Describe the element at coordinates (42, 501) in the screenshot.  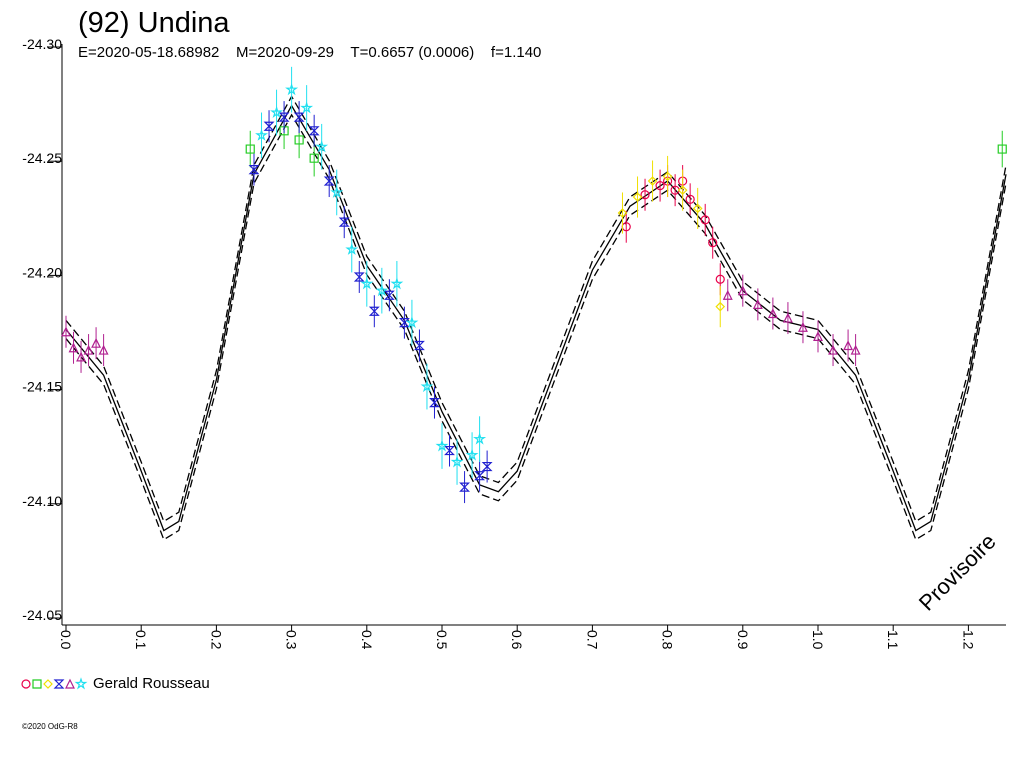
I see `y-tick-label: -24.10` at that location.